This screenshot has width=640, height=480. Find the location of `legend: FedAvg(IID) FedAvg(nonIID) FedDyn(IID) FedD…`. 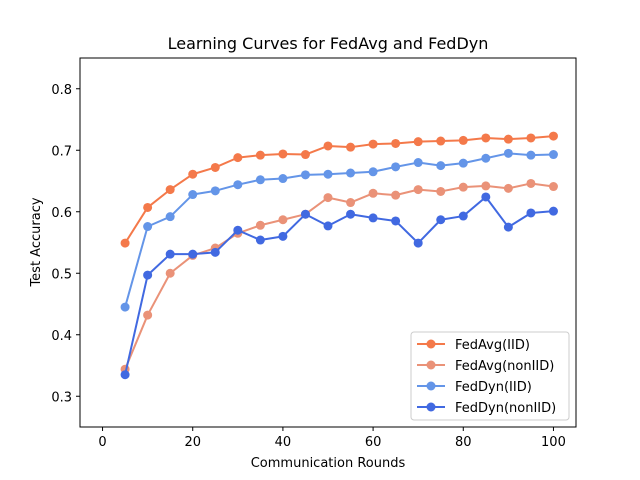

legend: FedAvg(IID) FedAvg(nonIID) FedDyn(IID) FedD… is located at coordinates (490, 376).